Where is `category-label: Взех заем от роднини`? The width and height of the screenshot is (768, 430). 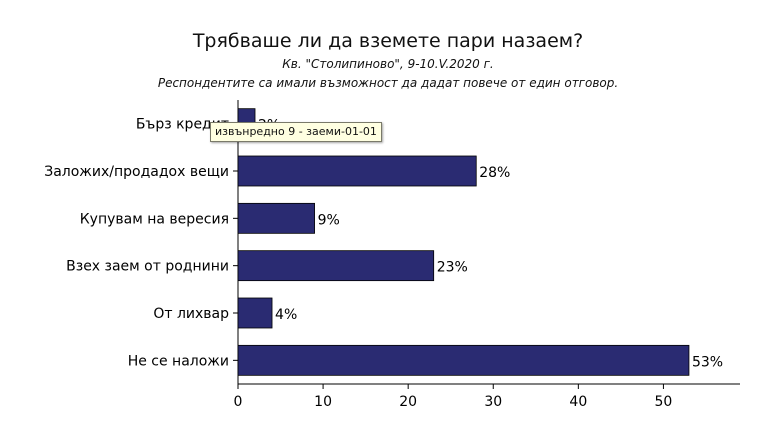 category-label: Взех заем от роднини is located at coordinates (147, 267).